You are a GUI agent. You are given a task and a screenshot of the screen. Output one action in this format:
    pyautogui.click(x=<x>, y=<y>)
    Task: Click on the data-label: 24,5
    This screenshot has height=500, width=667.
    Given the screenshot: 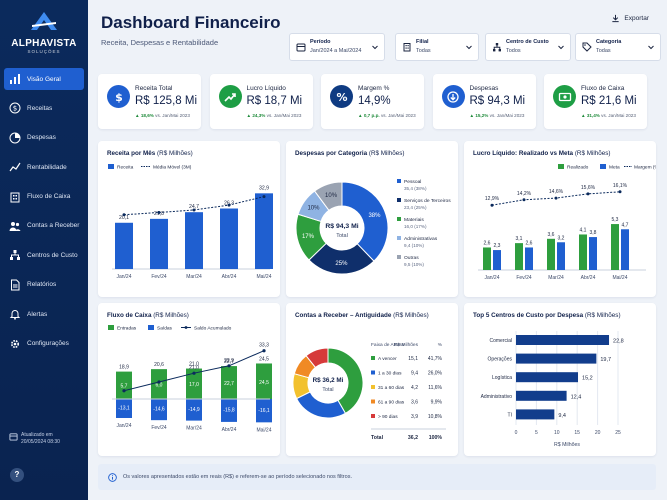 What is the action you would take?
    pyautogui.click(x=264, y=359)
    